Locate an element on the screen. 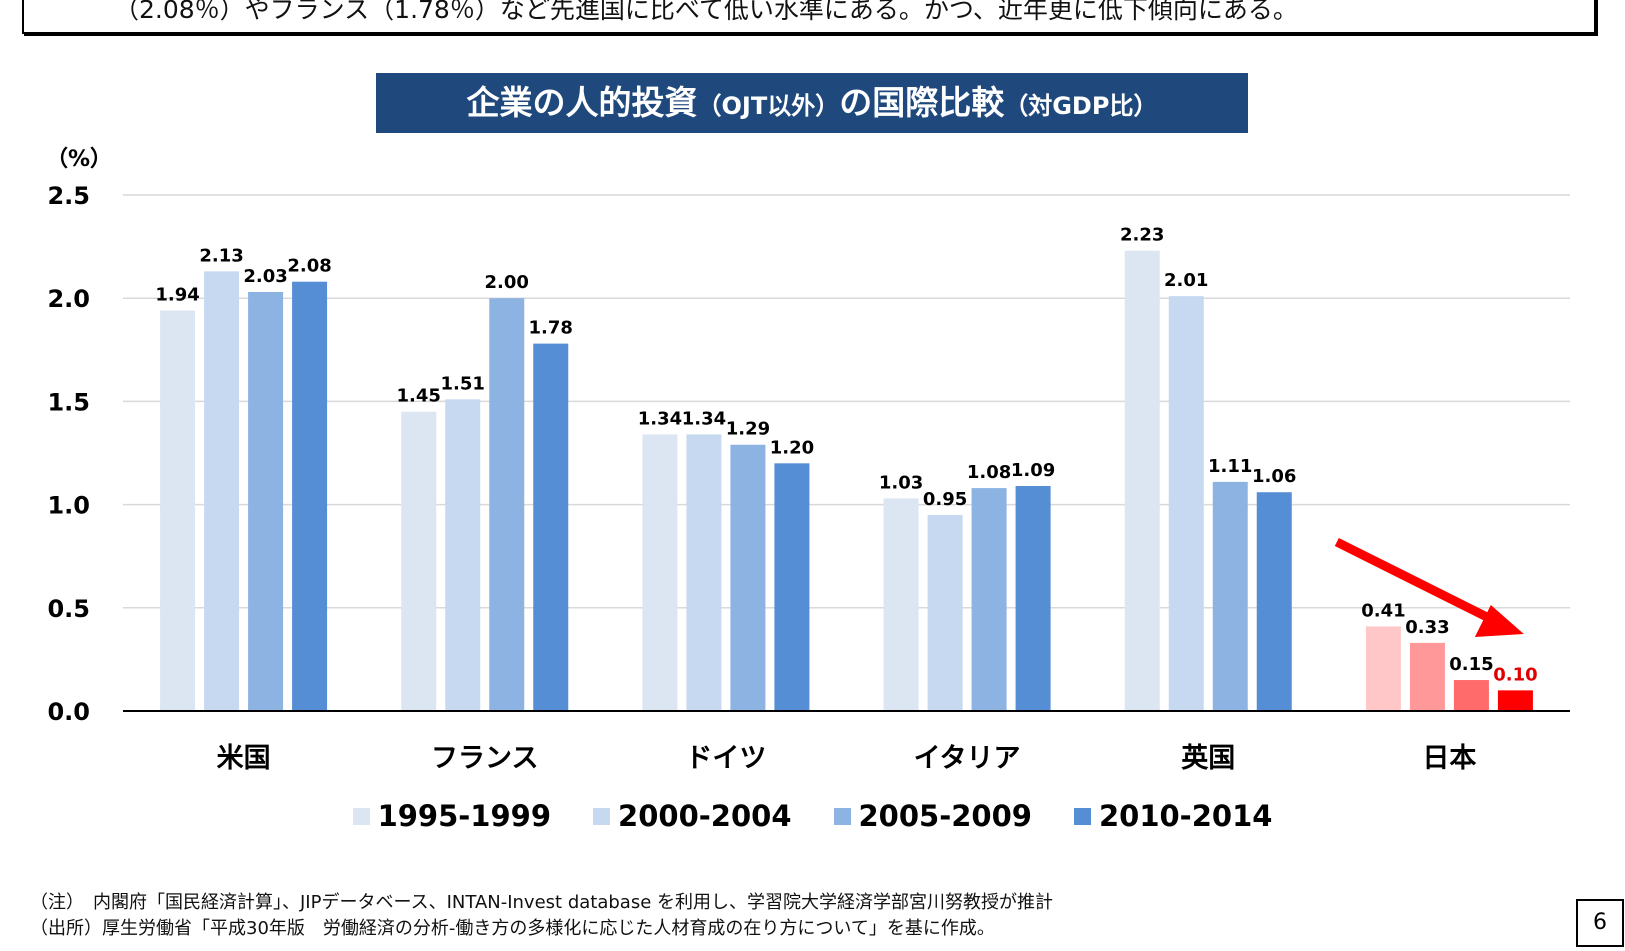  y-axis-label: （%） is located at coordinates (79, 159).